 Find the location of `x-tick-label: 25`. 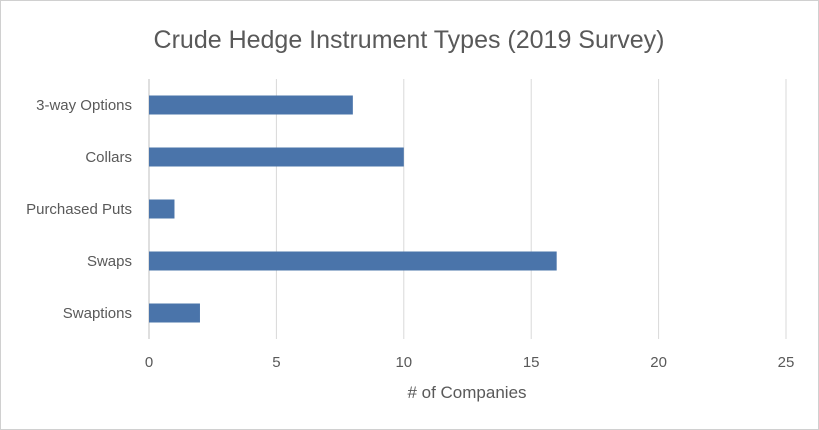

x-tick-label: 25 is located at coordinates (786, 362).